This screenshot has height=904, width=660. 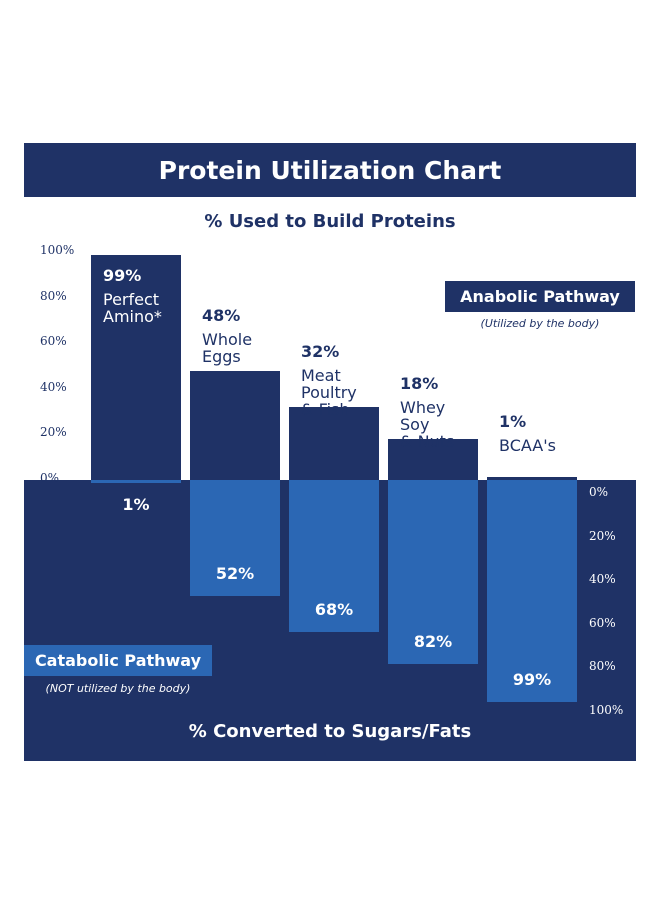 What do you see at coordinates (132, 317) in the screenshot?
I see `category-label: Amino*` at bounding box center [132, 317].